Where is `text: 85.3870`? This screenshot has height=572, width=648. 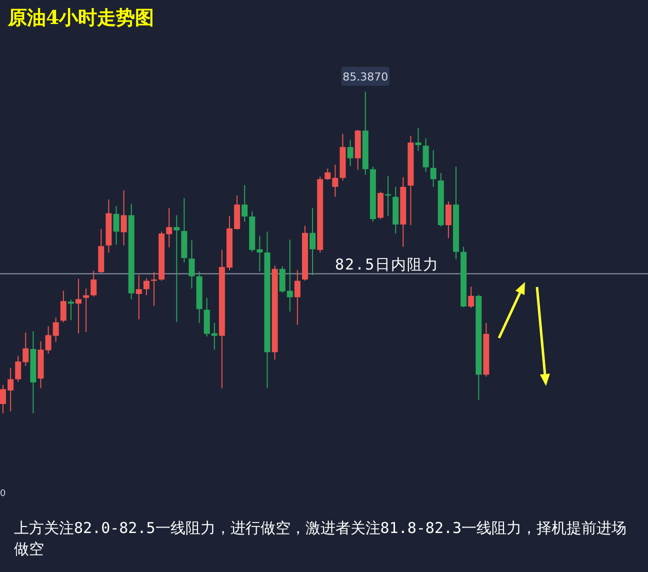 text: 85.3870 is located at coordinates (365, 77).